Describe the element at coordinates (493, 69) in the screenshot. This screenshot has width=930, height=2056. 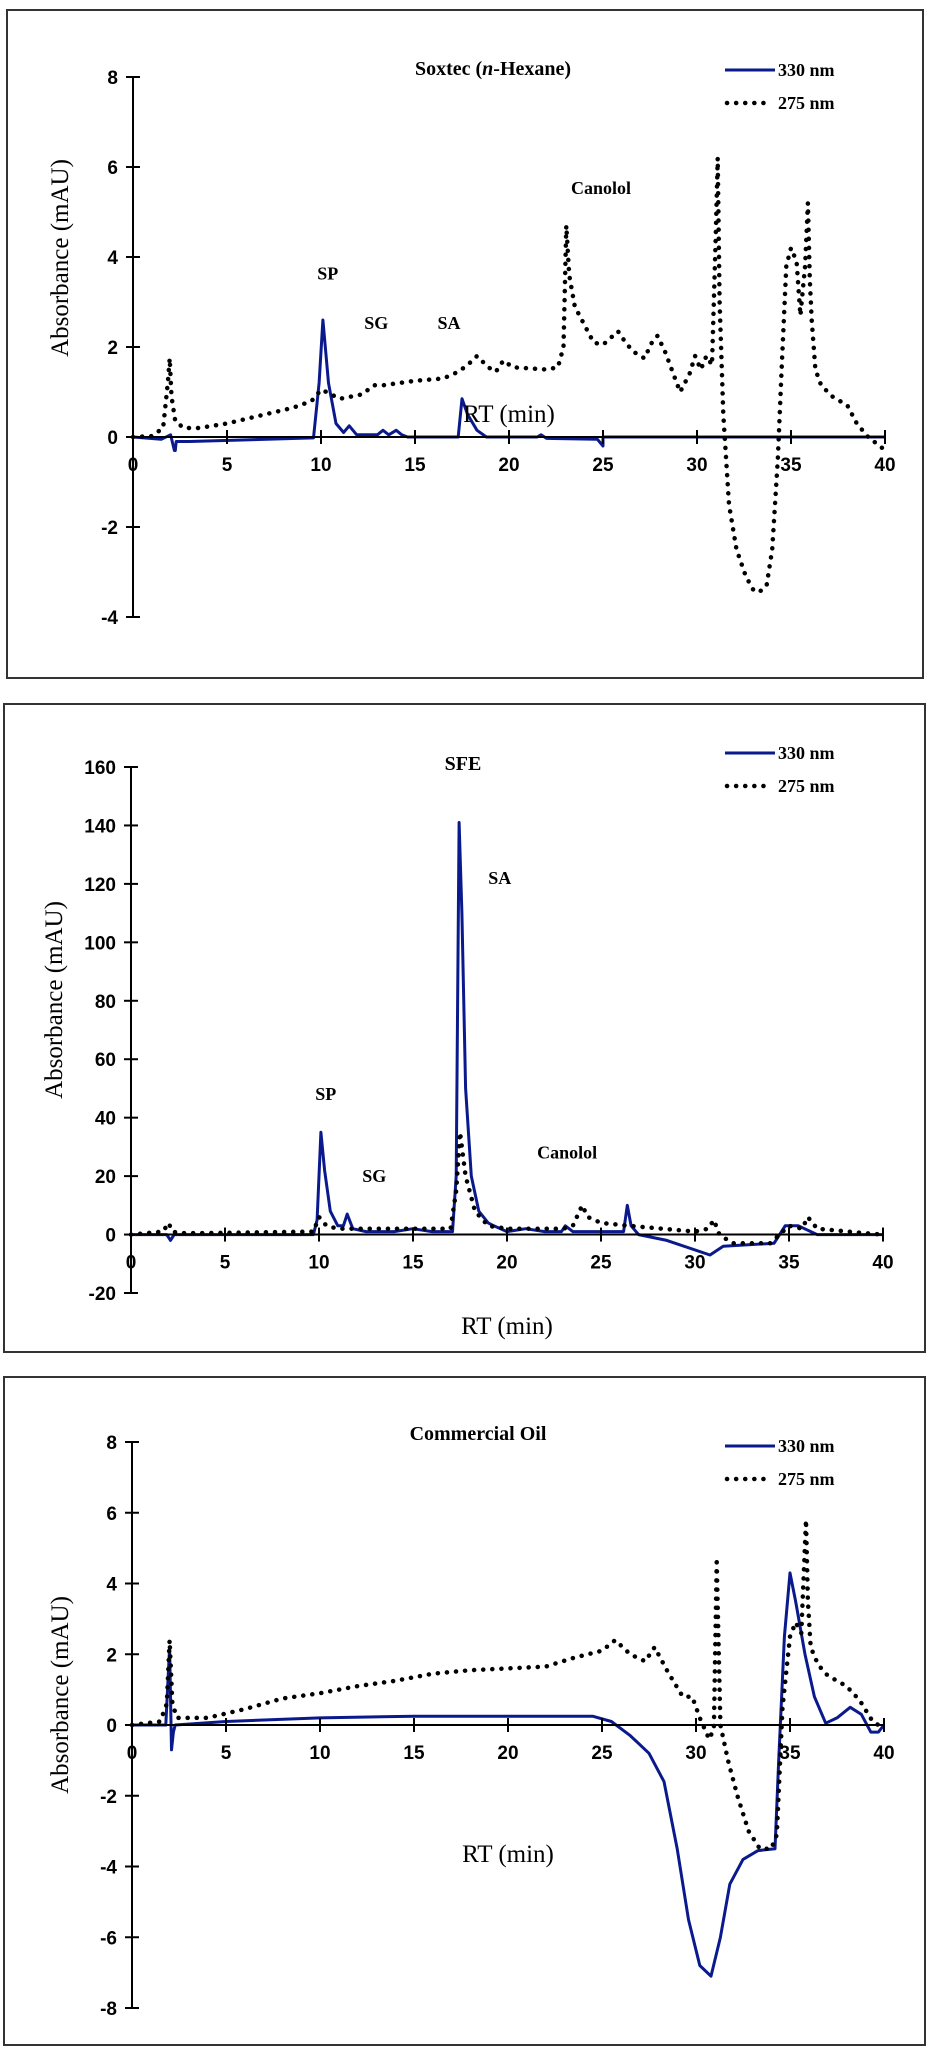
I see `chart-title: Soxtec (n-Hexane)` at that location.